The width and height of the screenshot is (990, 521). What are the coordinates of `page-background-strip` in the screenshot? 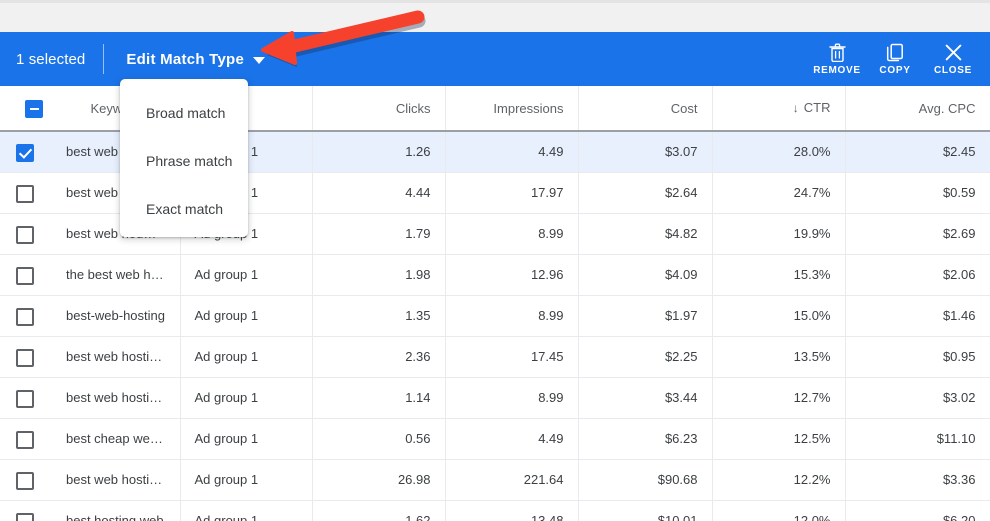 It's located at (495, 16).